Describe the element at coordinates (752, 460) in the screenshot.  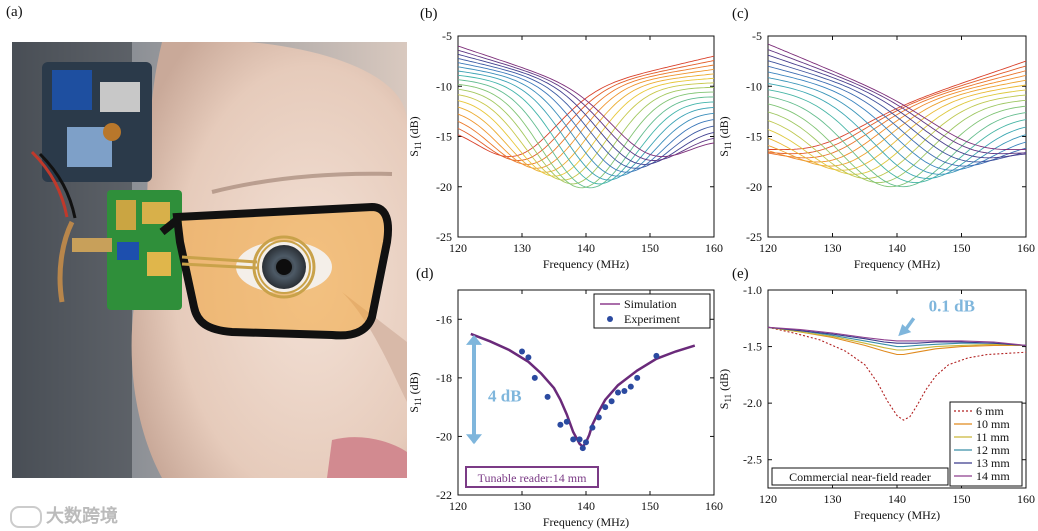
I see `y-tick-label-e: -2.5` at that location.